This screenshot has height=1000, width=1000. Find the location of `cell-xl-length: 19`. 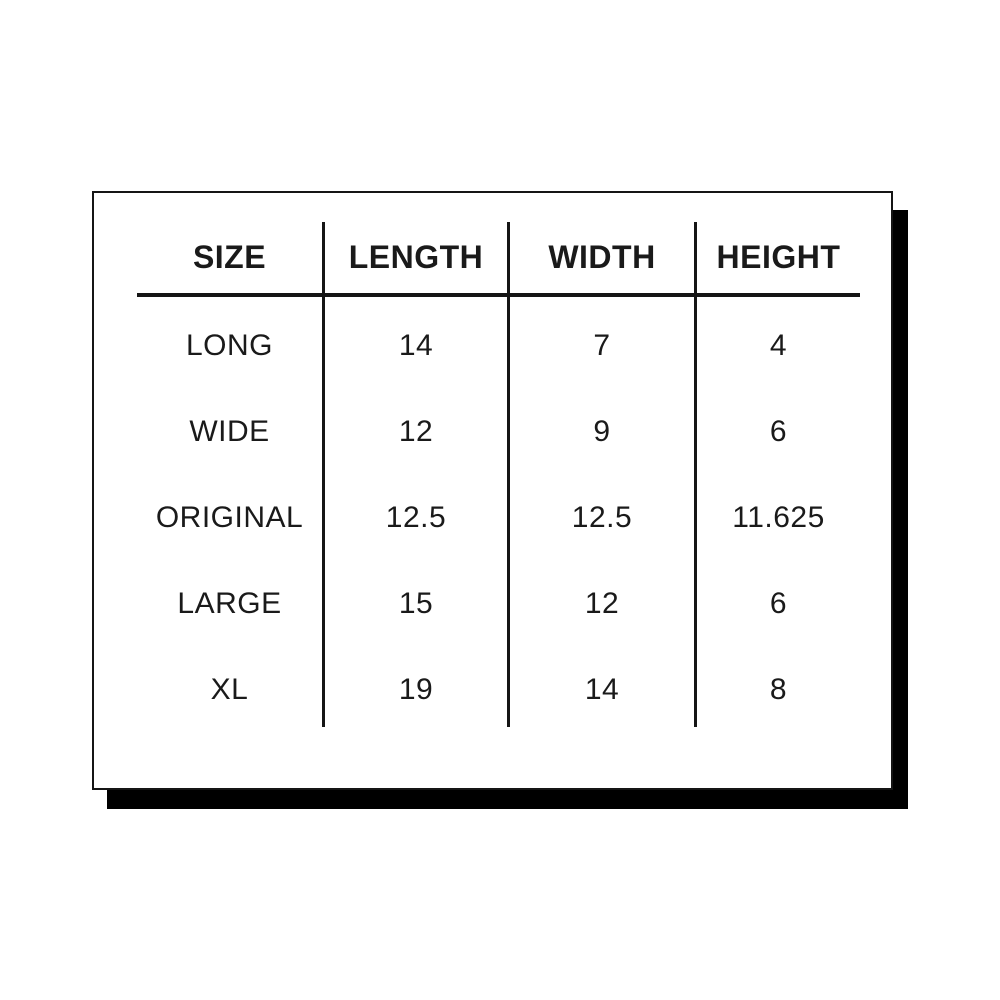

cell-xl-length: 19 is located at coordinates (417, 684).